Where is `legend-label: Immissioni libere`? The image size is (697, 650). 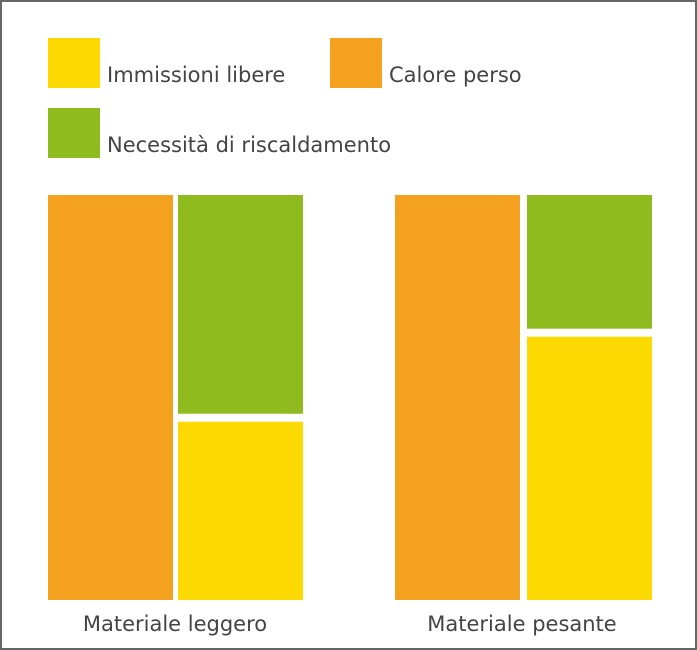 legend-label: Immissioni libere is located at coordinates (196, 75).